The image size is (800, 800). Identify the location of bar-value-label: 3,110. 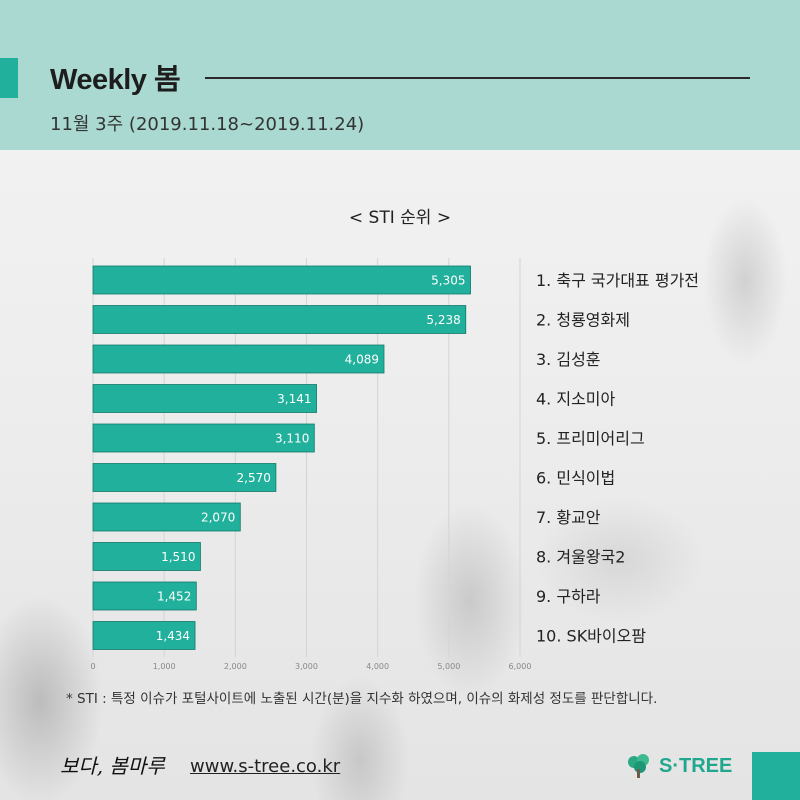
(292, 439).